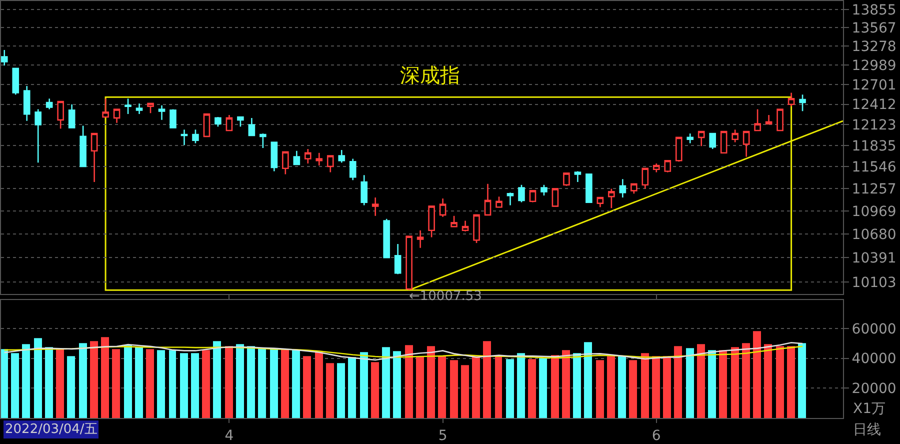 The image size is (900, 444). I want to click on text: 日线, so click(867, 430).